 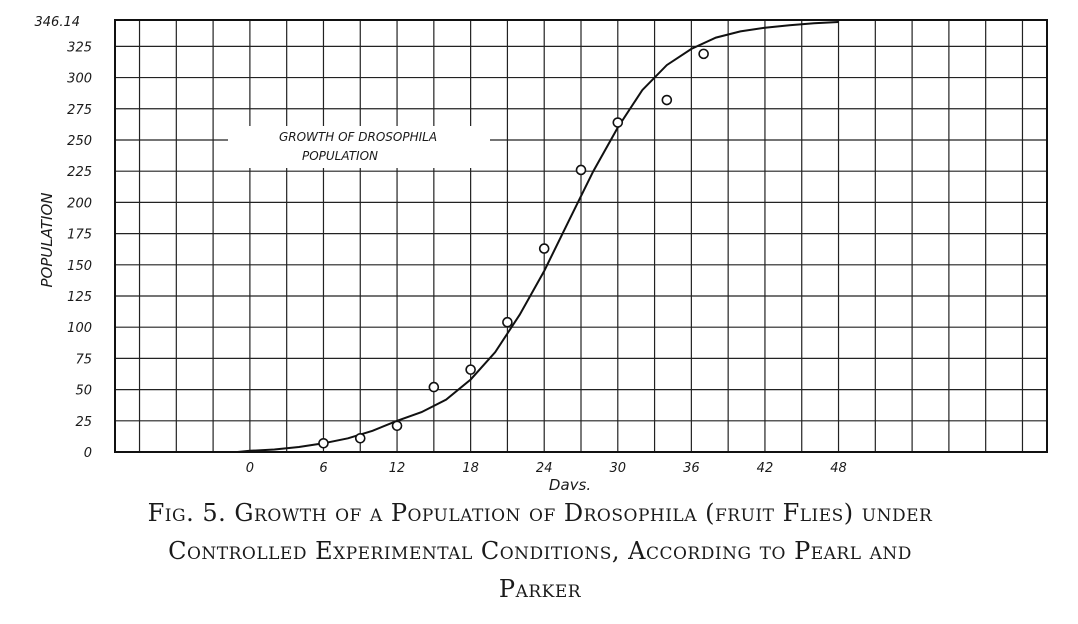 What do you see at coordinates (83, 391) in the screenshot?
I see `y-tick-label: 50` at bounding box center [83, 391].